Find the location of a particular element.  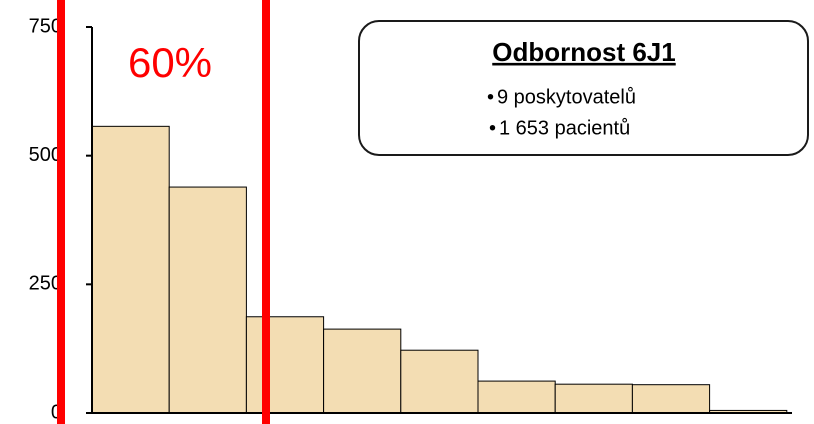

y-tick-label: 500 is located at coordinates (45, 155).